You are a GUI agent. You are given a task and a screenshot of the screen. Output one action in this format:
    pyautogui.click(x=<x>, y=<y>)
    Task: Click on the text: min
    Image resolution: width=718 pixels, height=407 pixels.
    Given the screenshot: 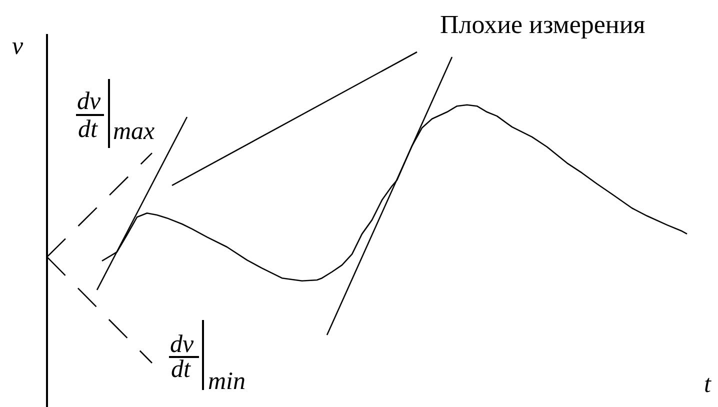 What is the action you would take?
    pyautogui.click(x=227, y=381)
    